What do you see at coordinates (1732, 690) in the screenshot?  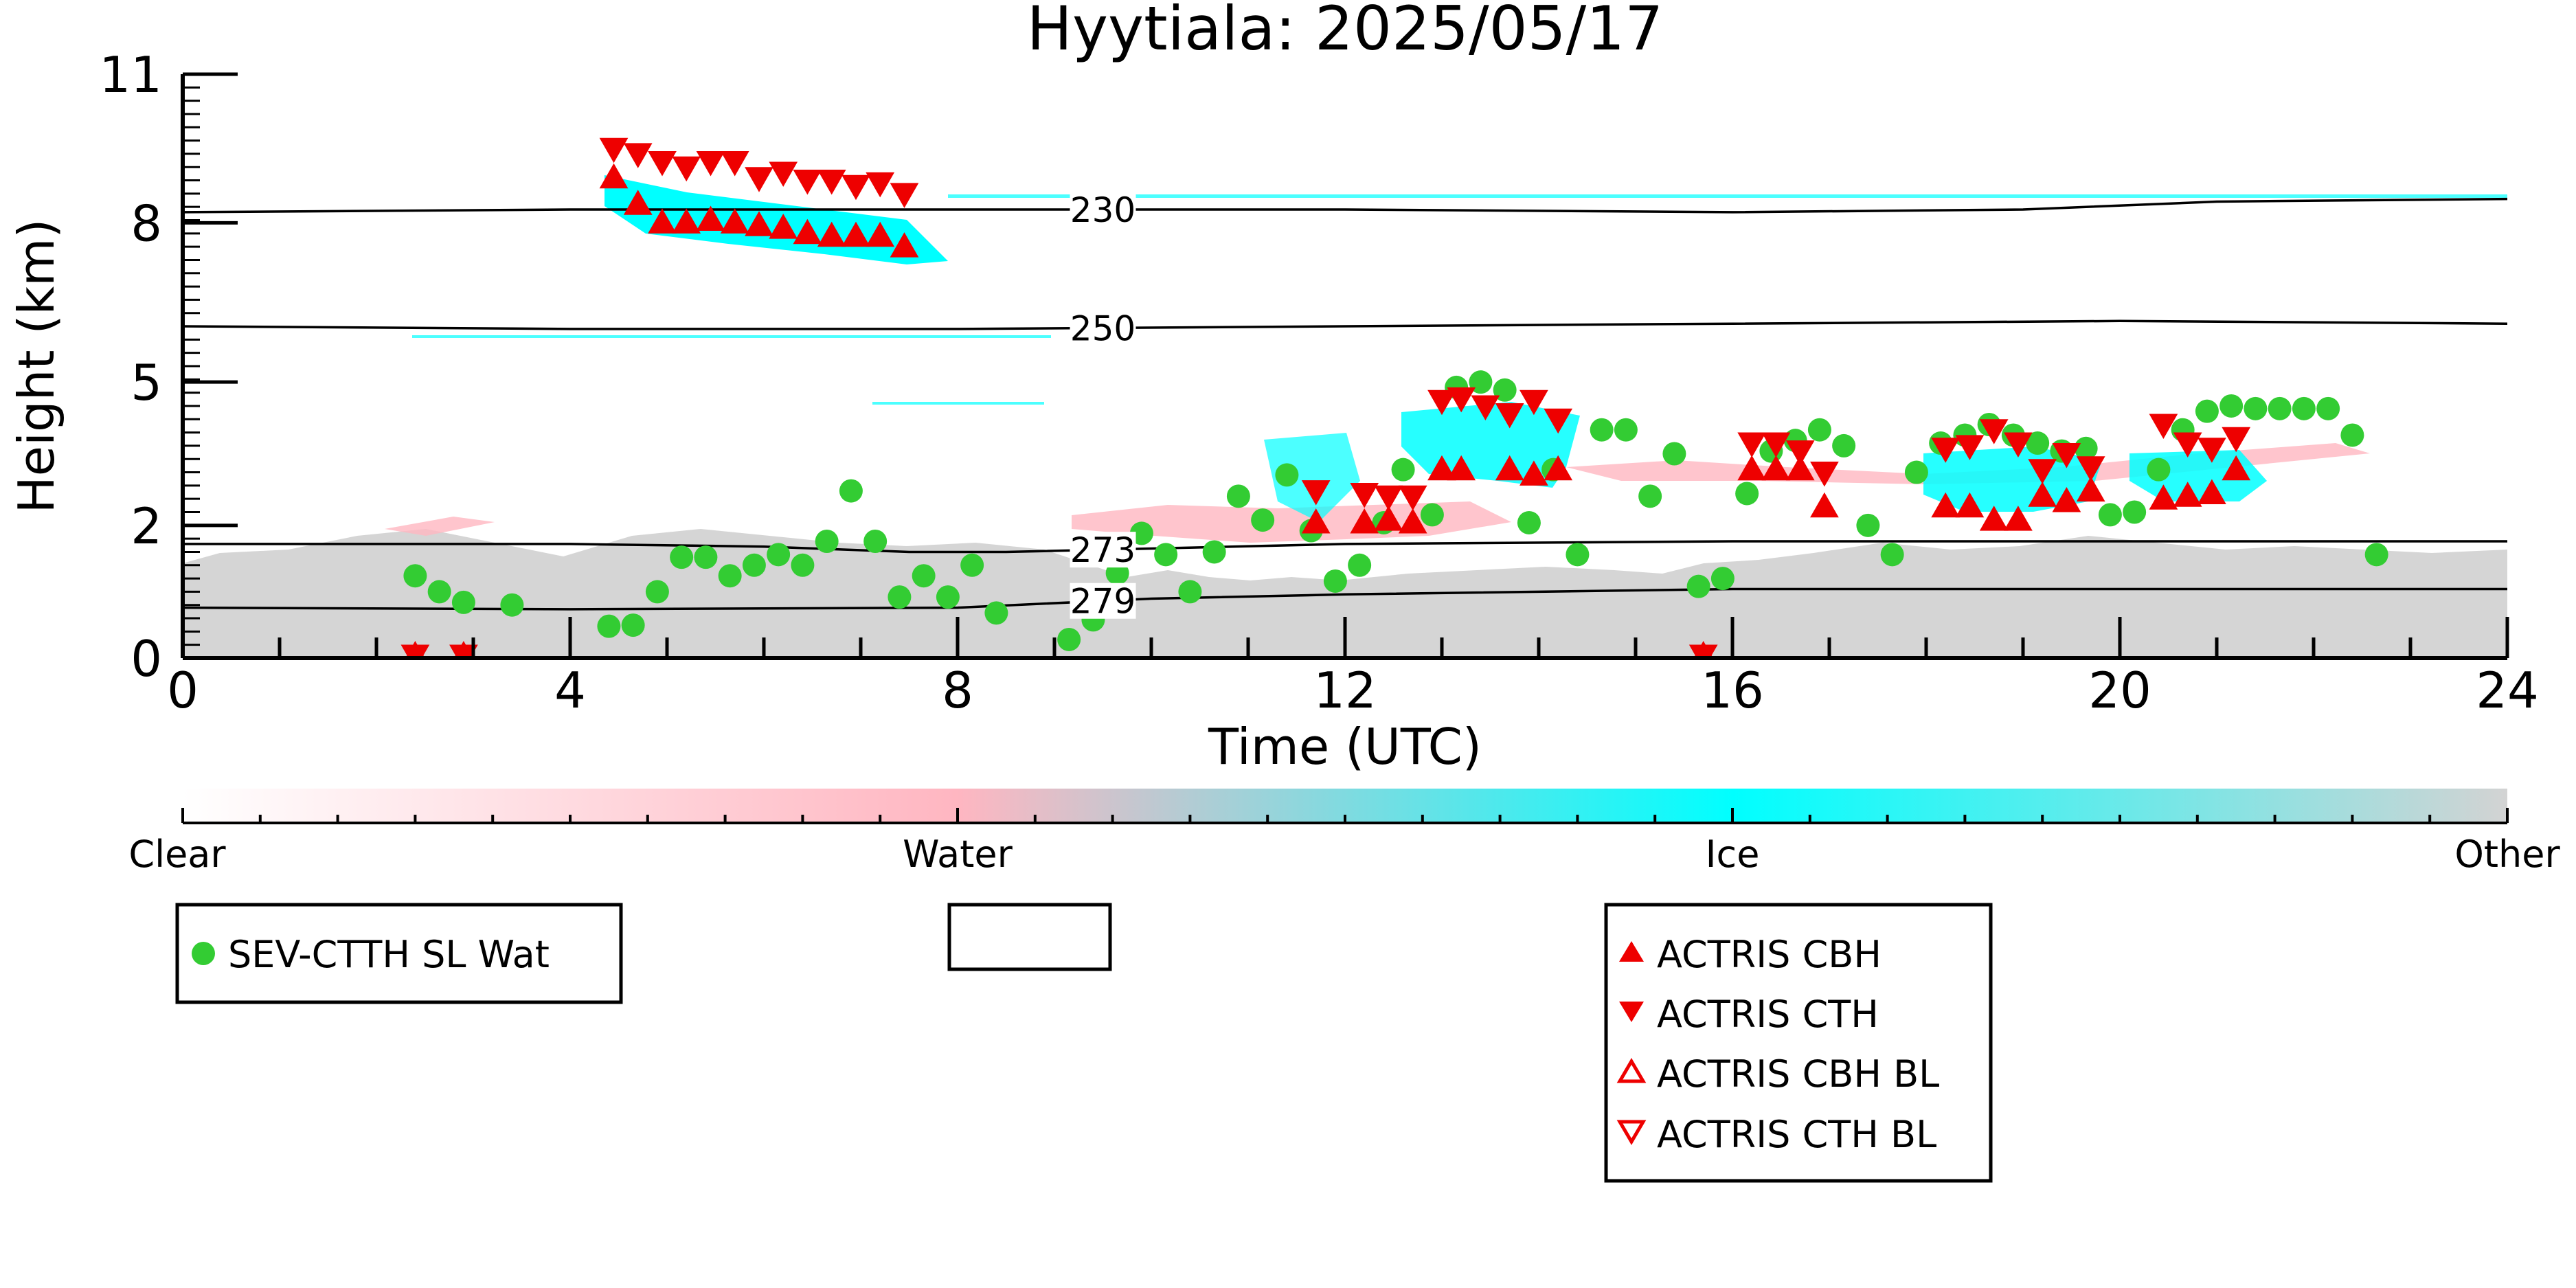 I see `x-tick-label: 16` at bounding box center [1732, 690].